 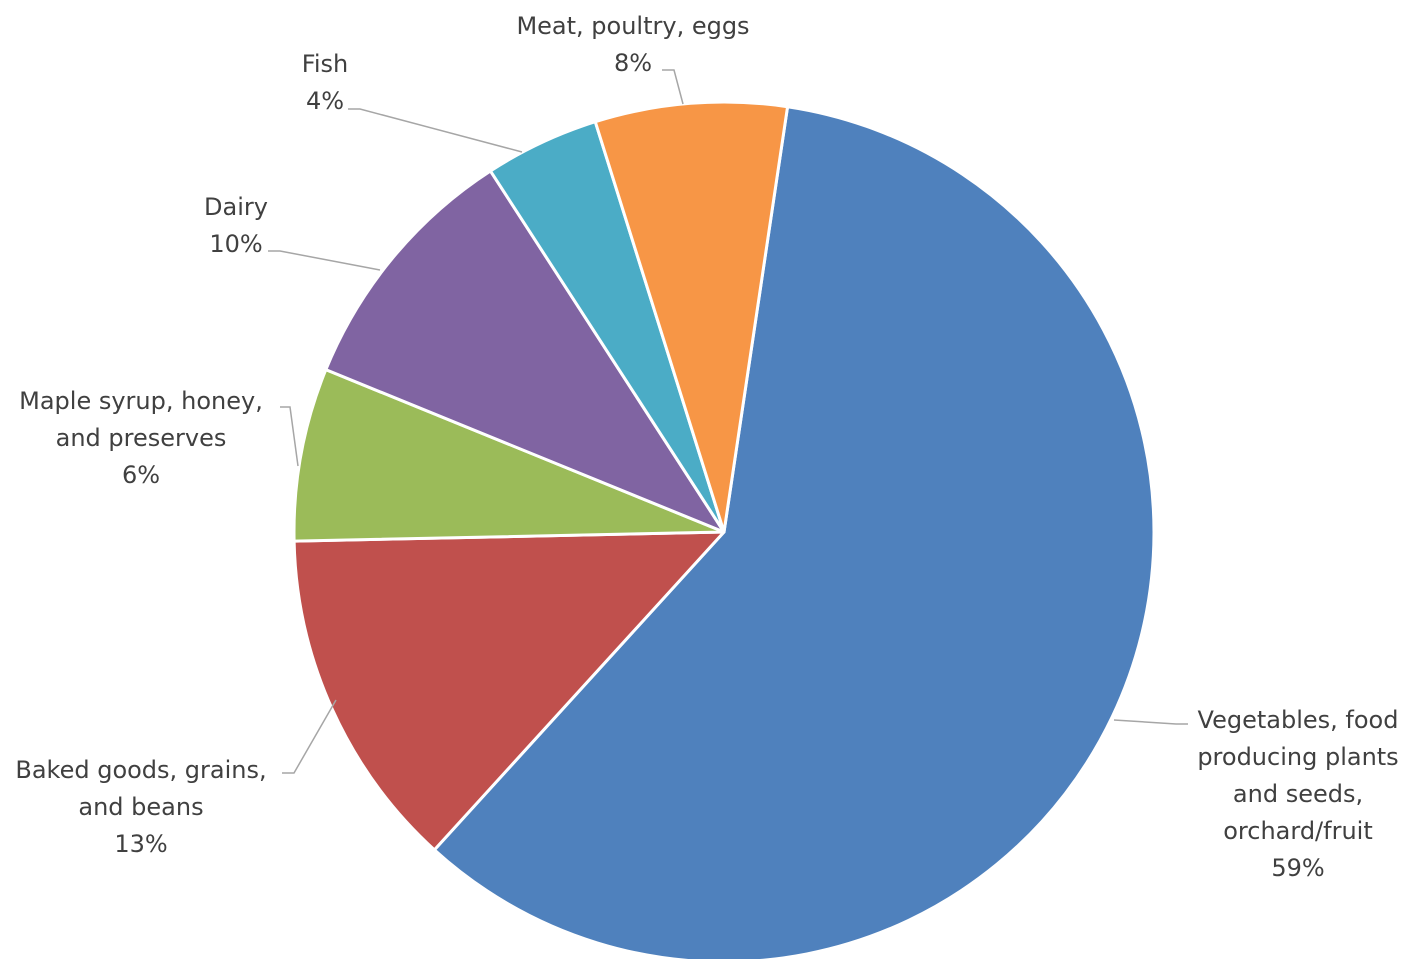 What do you see at coordinates (140, 770) in the screenshot?
I see `data-label-category-line: Baked goods, grains,` at bounding box center [140, 770].